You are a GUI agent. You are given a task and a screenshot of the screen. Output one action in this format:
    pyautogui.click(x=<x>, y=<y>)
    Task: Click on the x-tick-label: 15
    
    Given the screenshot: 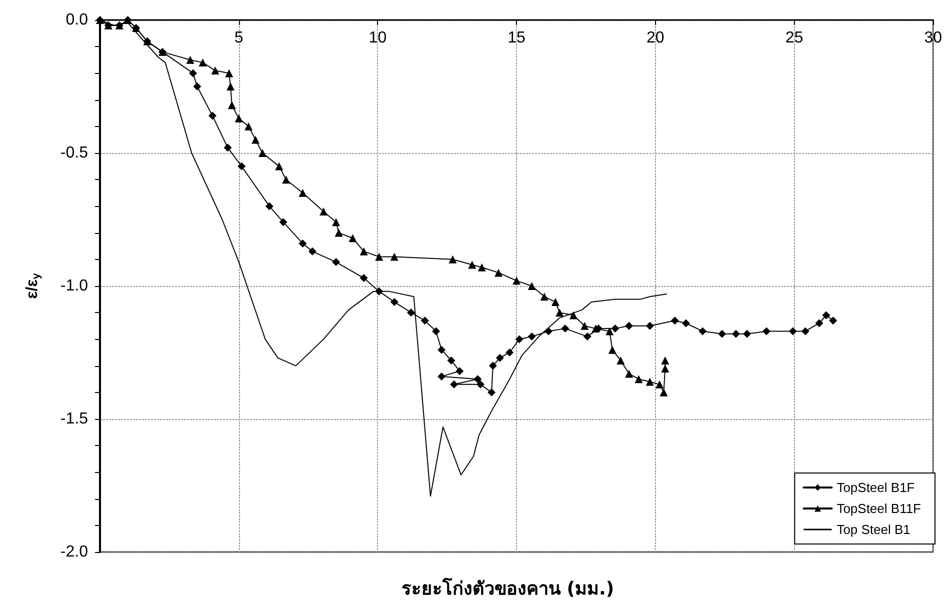 What is the action you would take?
    pyautogui.click(x=517, y=38)
    